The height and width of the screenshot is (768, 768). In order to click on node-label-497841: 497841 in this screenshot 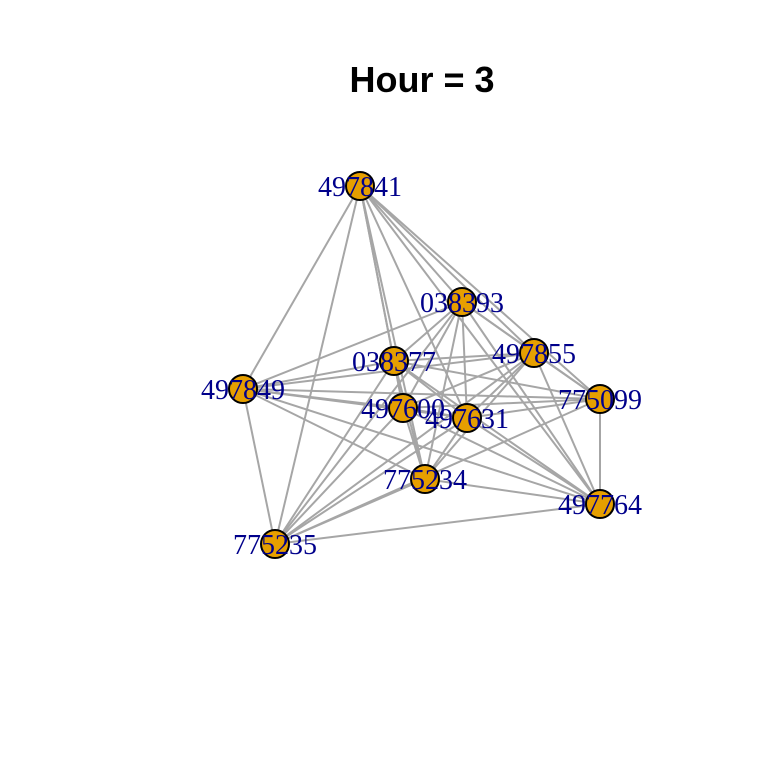, I will do `click(360, 187)`.